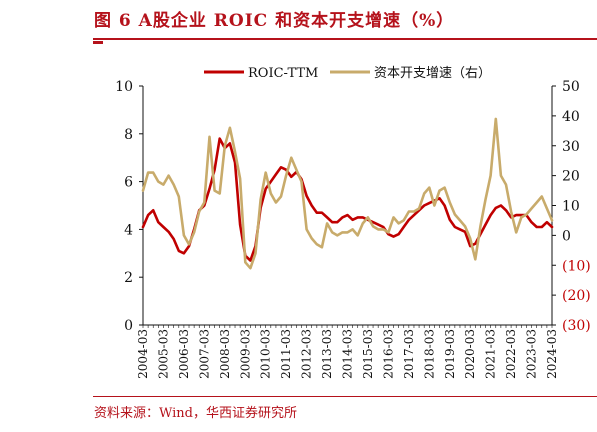  Describe the element at coordinates (571, 117) in the screenshot. I see `right-axis-tick-label: 40` at that location.